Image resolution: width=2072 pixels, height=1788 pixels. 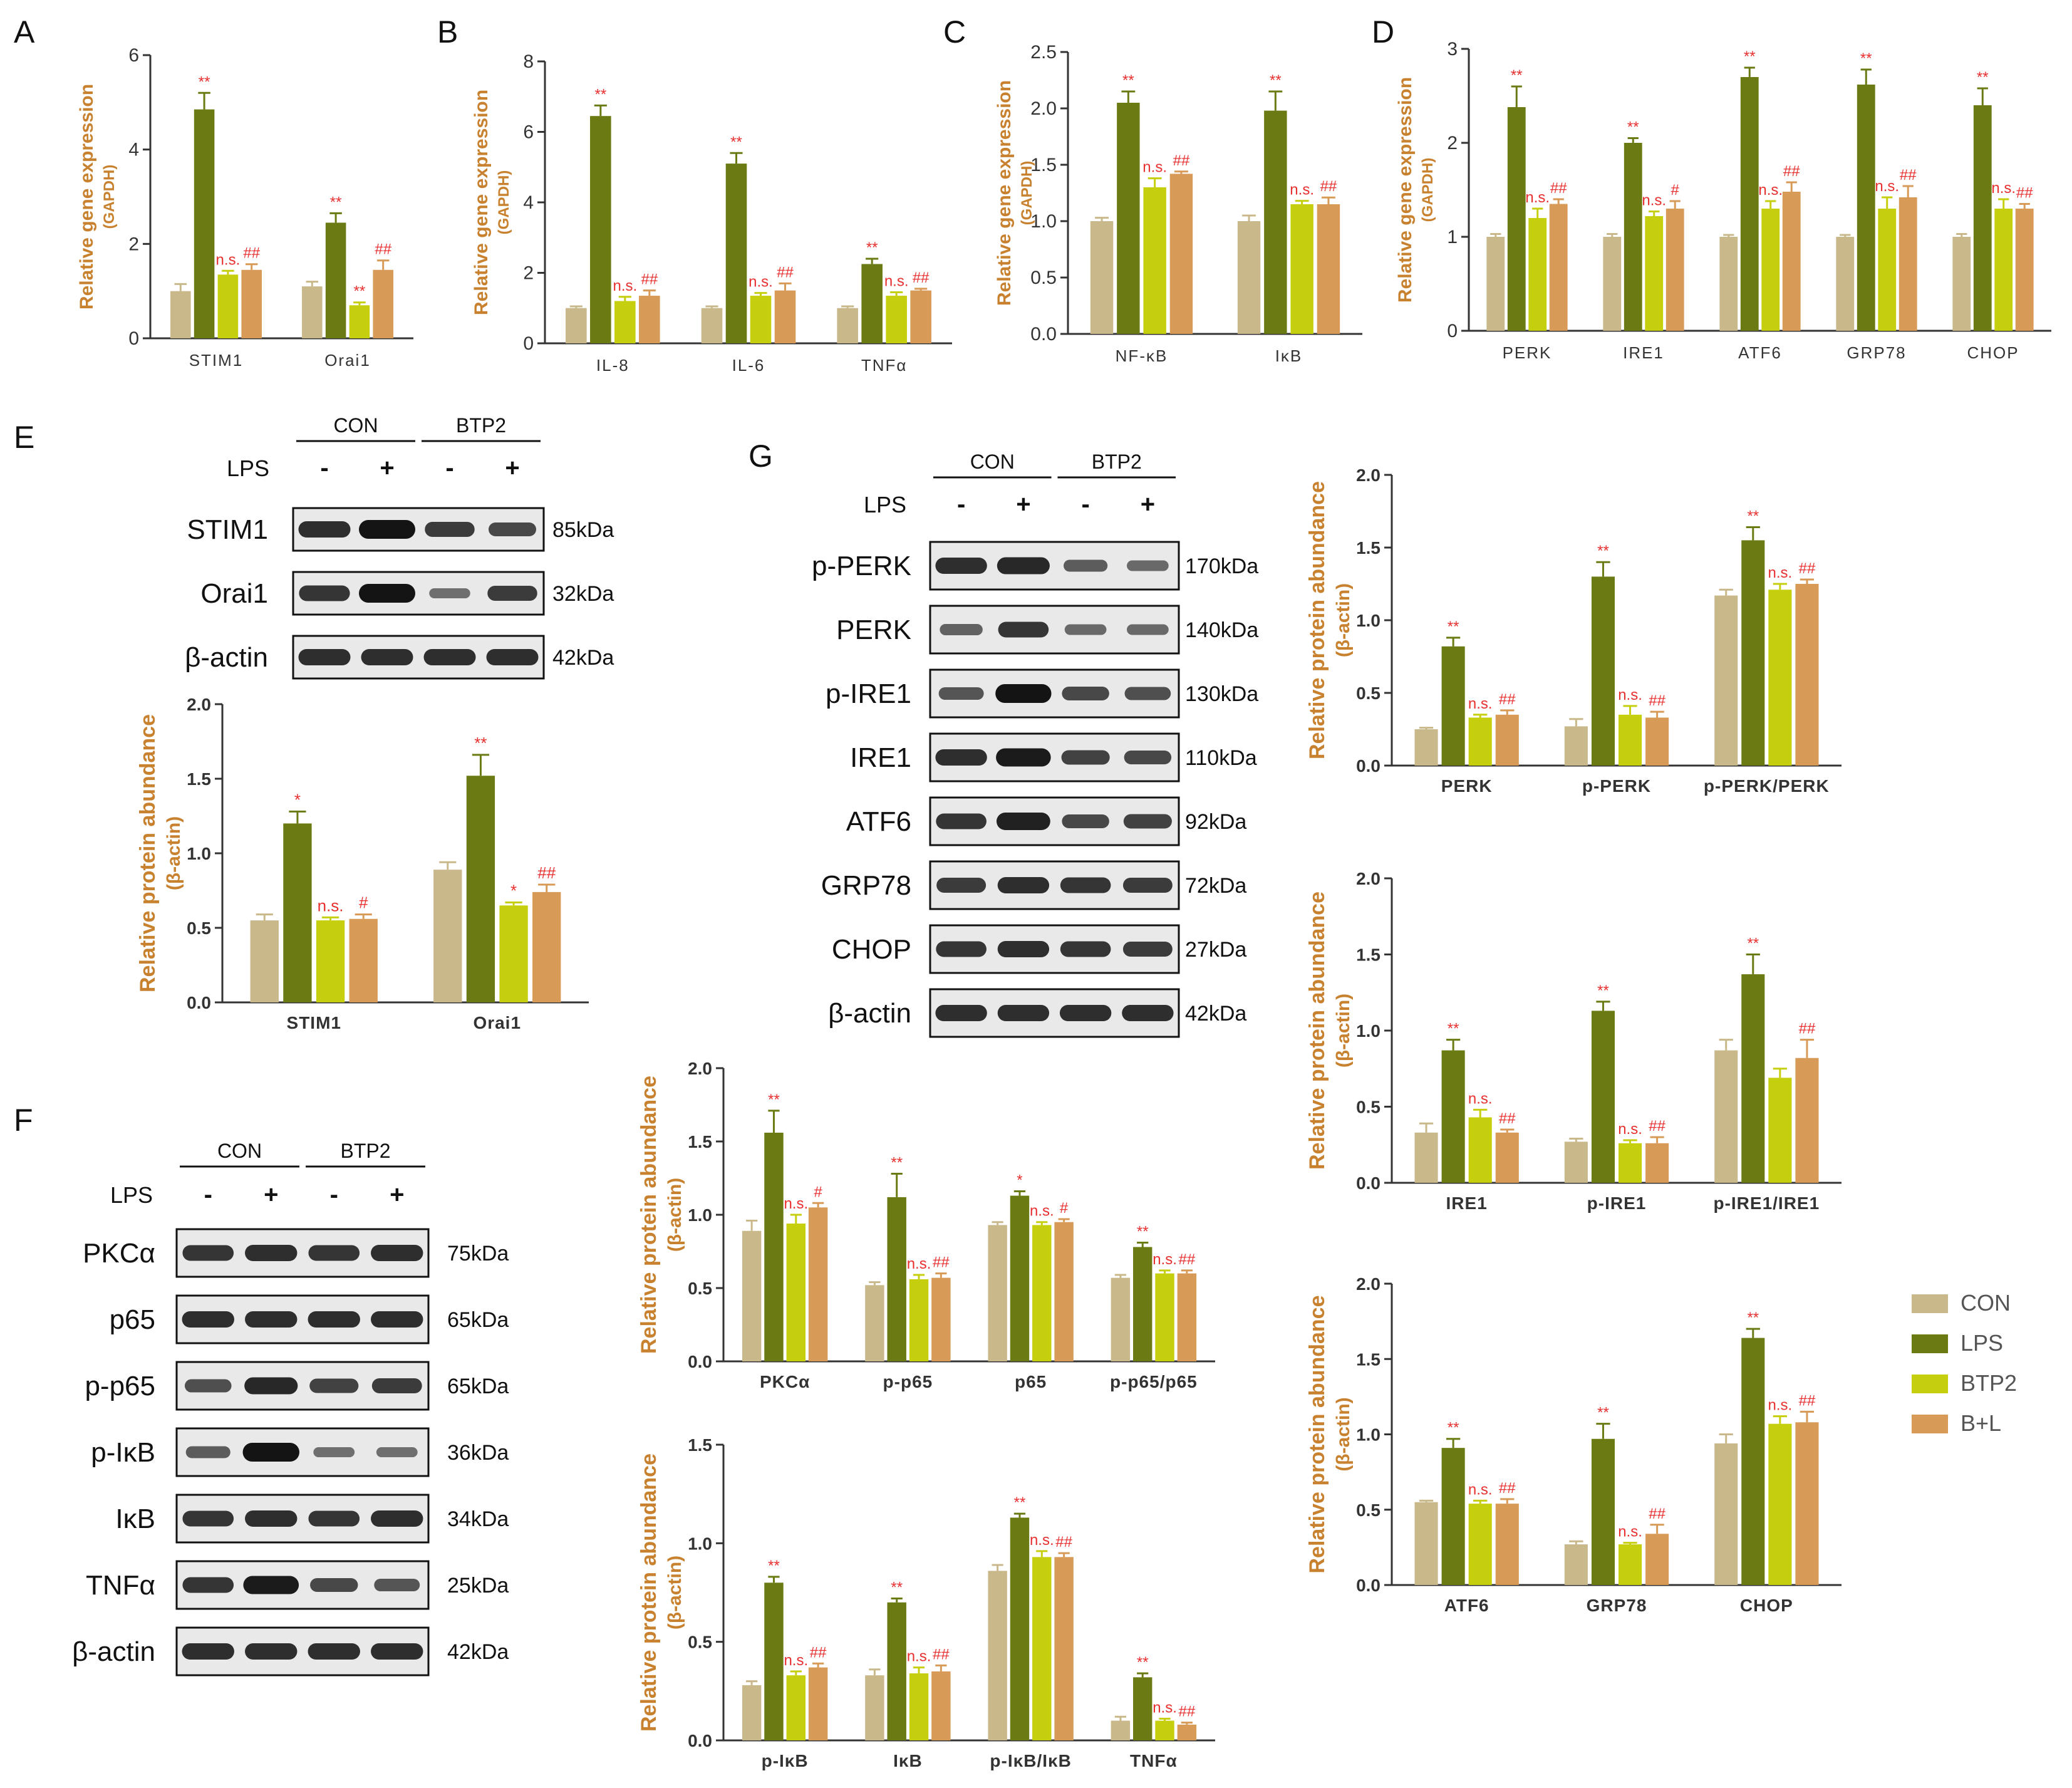 What do you see at coordinates (1726, 680) in the screenshot?
I see `bar-p-perk-perk-con` at bounding box center [1726, 680].